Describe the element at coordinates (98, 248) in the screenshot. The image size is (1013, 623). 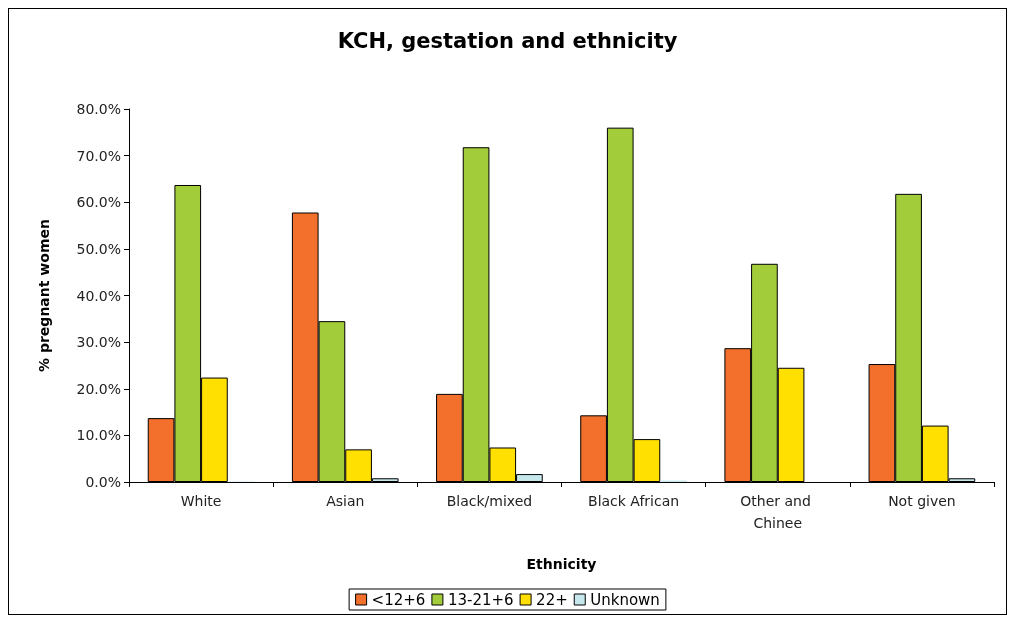
I see `y-tick-label: 50.0%` at that location.